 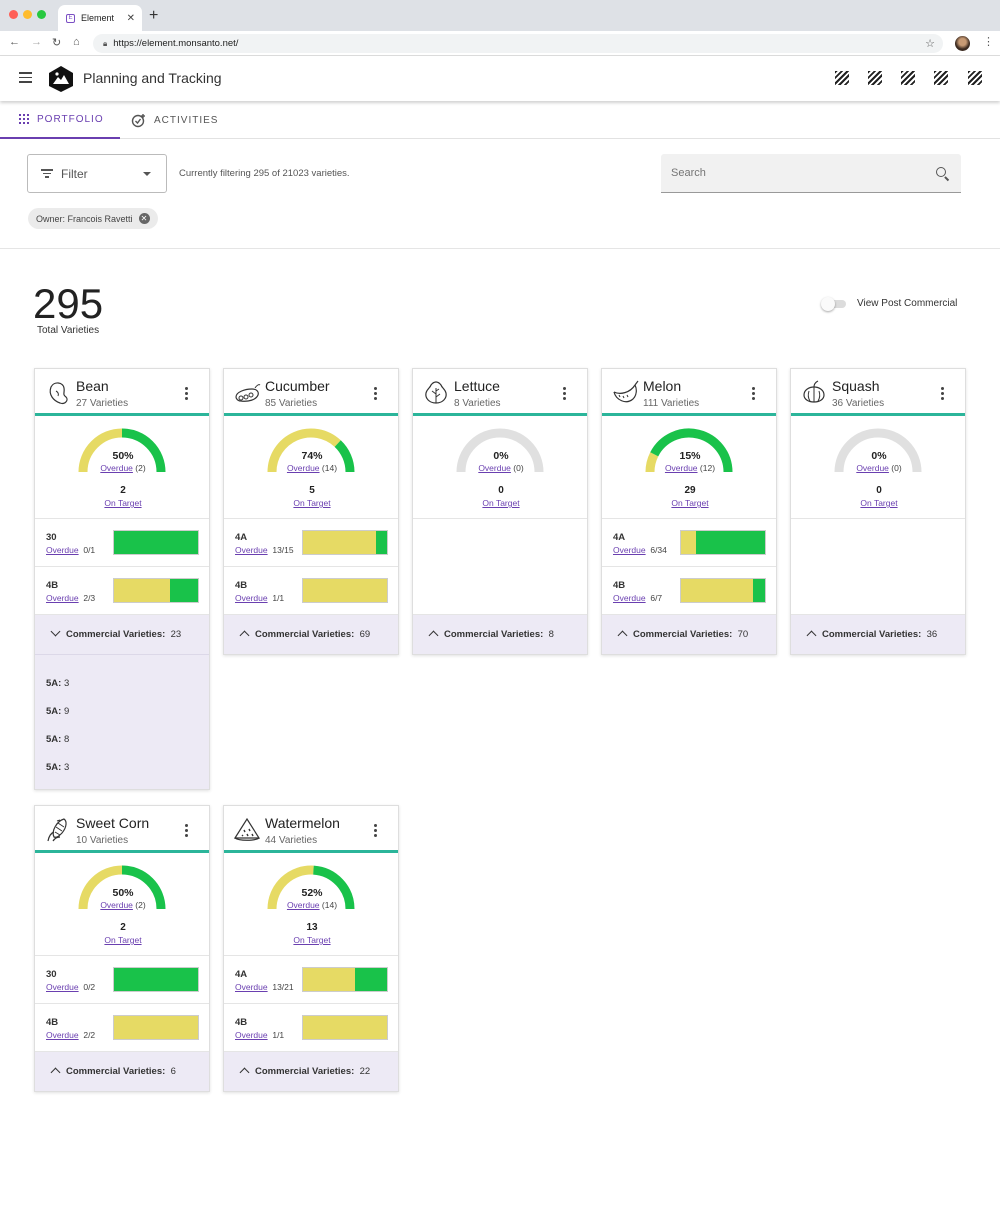 What do you see at coordinates (25, 79) in the screenshot?
I see `hamburger-menu-icon` at bounding box center [25, 79].